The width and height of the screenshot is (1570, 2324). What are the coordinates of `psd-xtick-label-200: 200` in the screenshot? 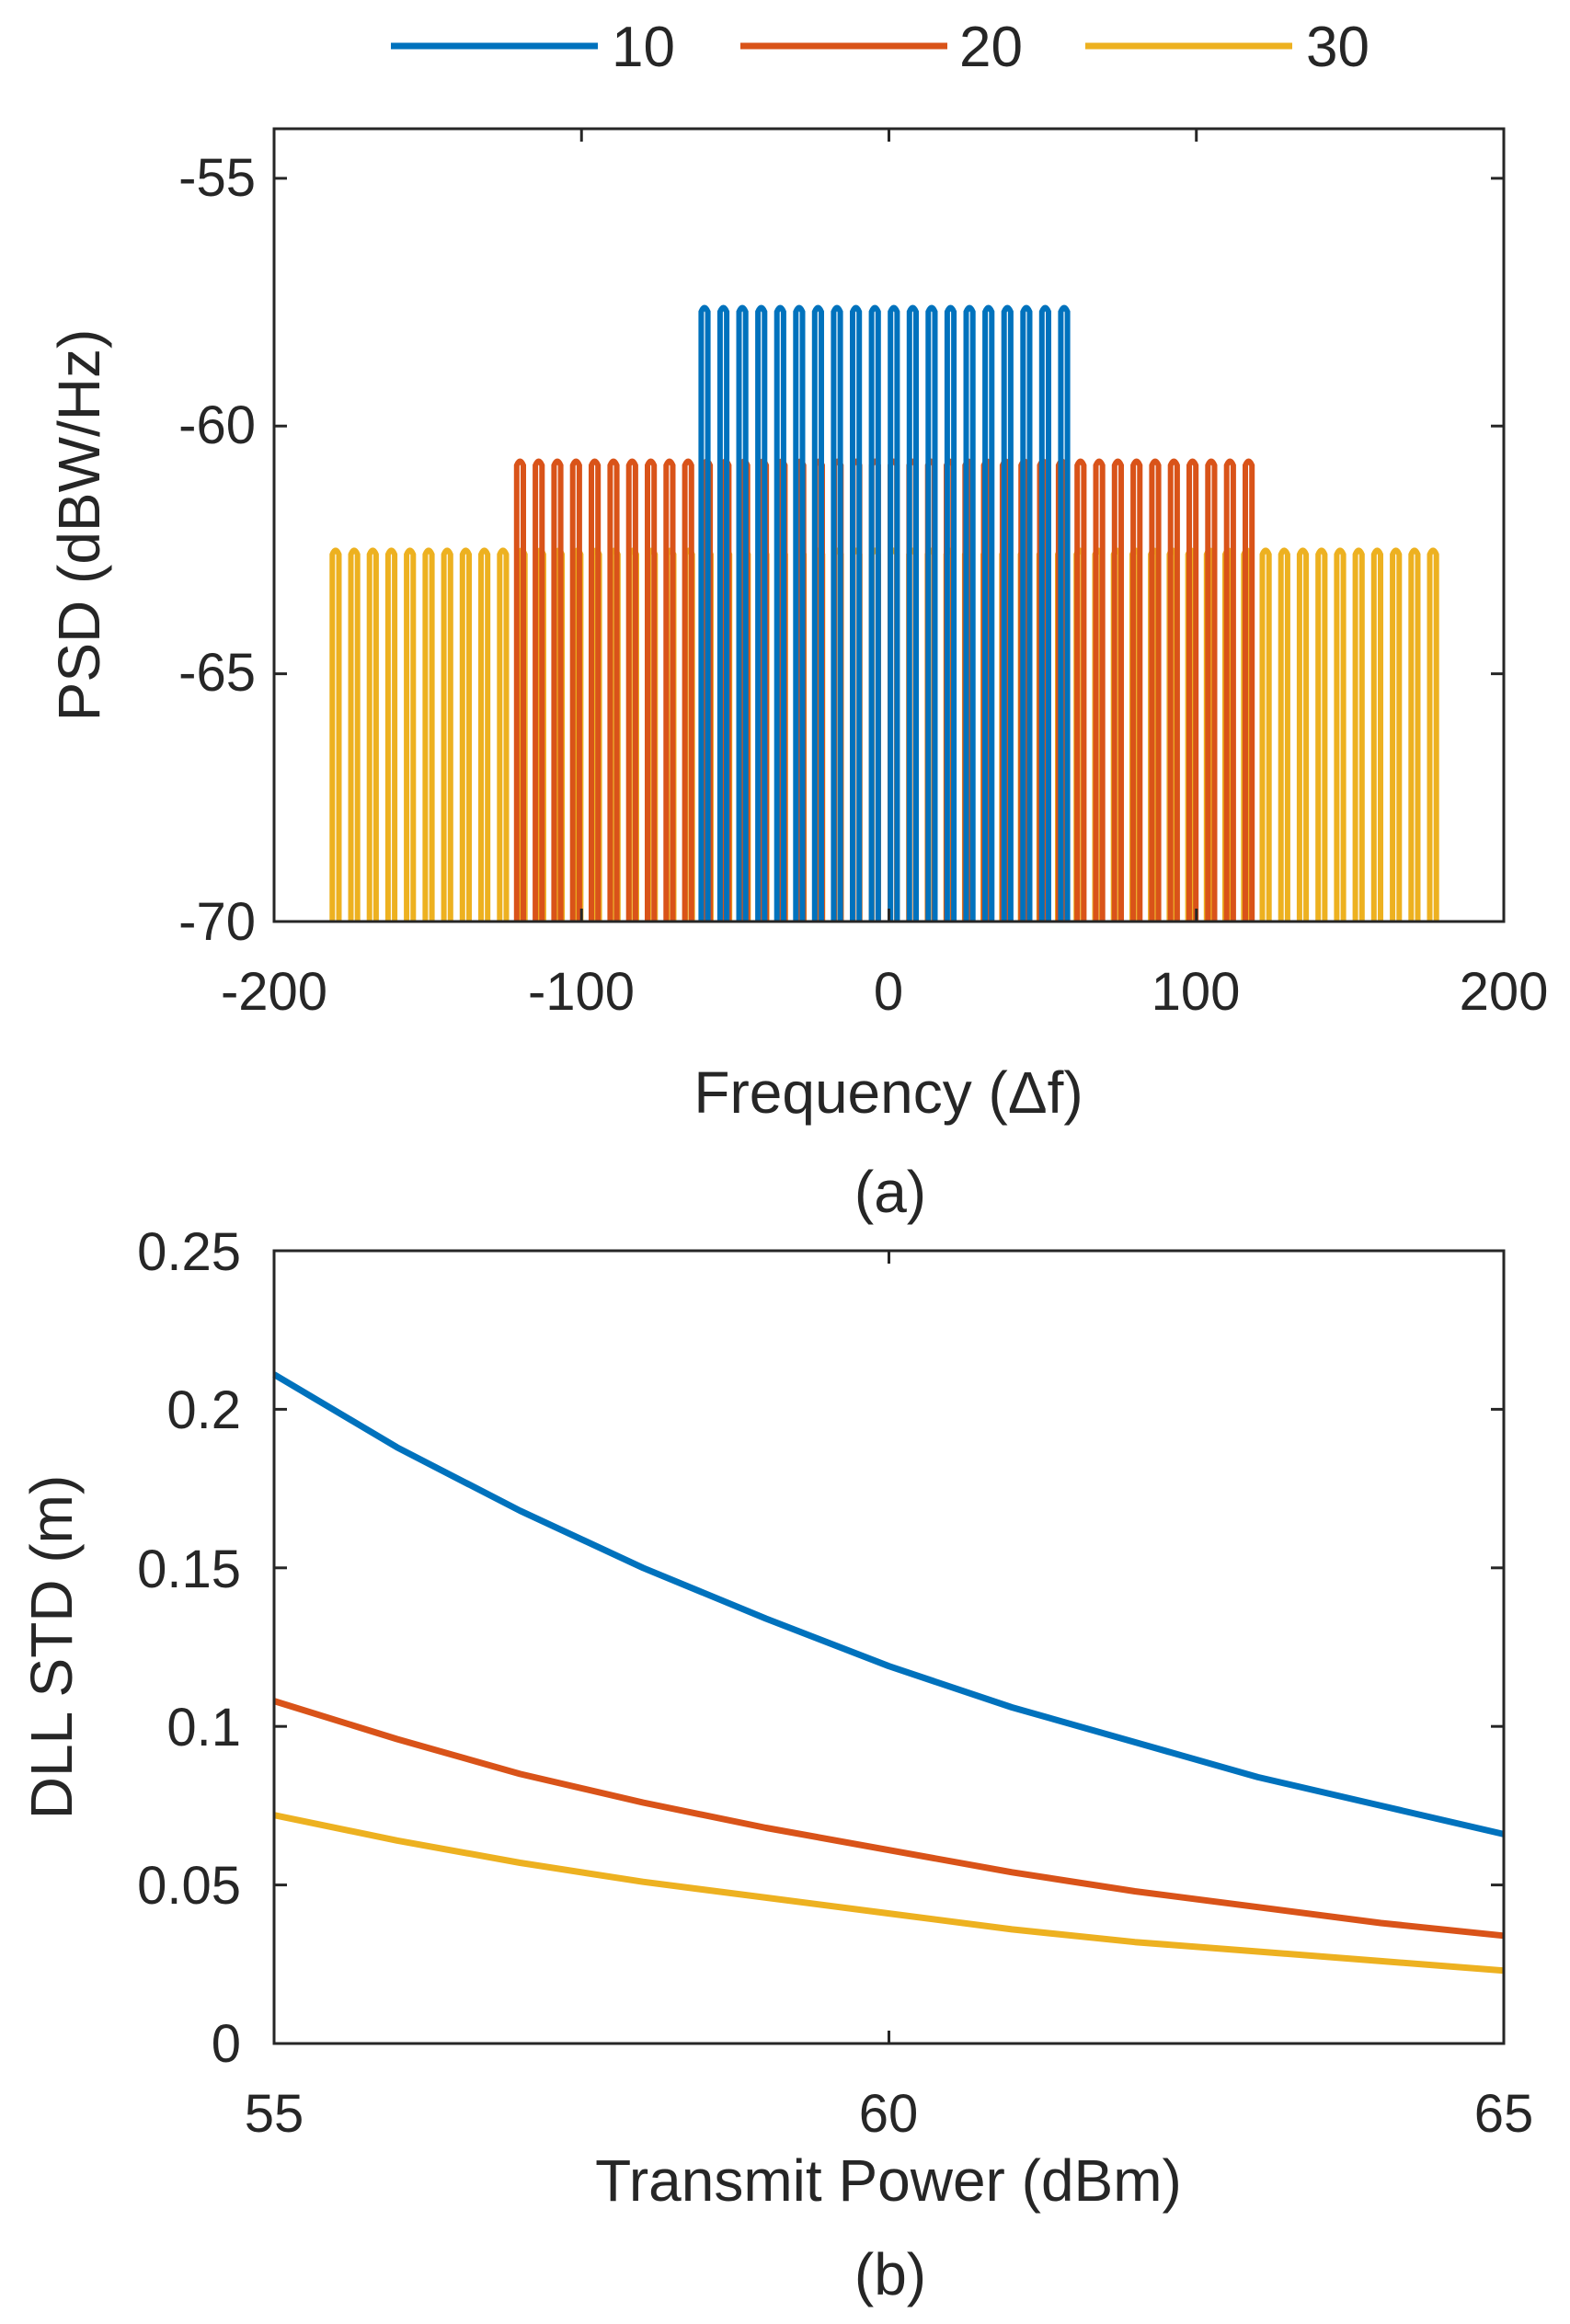 It's located at (1505, 992).